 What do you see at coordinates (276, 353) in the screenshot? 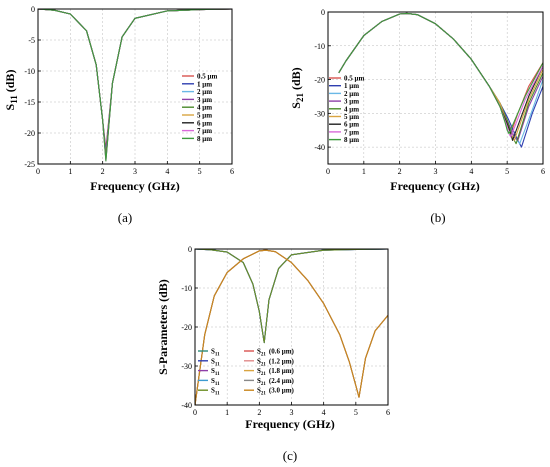
I see `legend-label: S21 (0.6 μm)` at bounding box center [276, 353].